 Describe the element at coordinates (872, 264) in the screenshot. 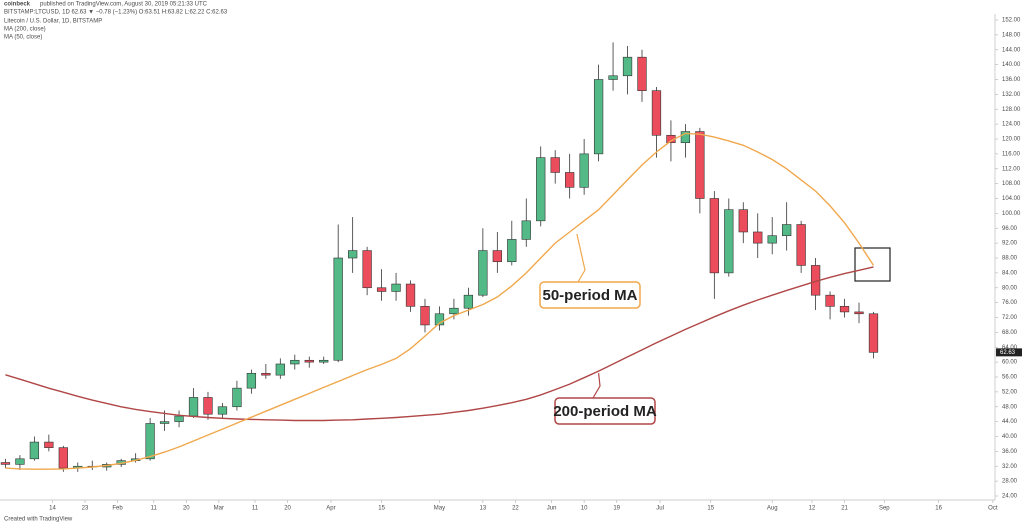

I see `highlight-box` at that location.